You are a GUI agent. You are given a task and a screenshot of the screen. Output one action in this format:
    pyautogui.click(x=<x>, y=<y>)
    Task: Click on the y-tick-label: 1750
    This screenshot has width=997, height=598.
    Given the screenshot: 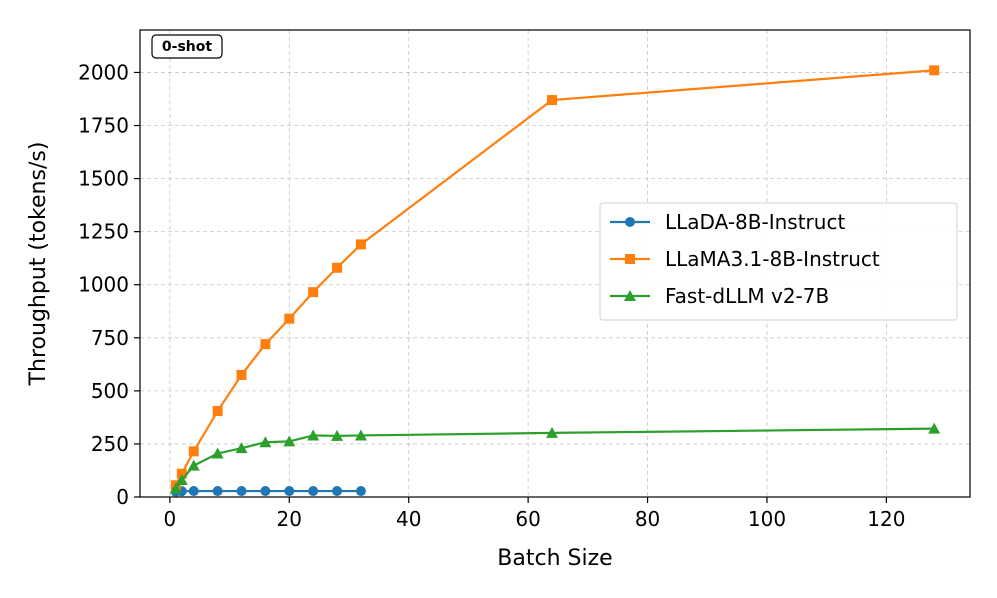 What is the action you would take?
    pyautogui.click(x=103, y=126)
    